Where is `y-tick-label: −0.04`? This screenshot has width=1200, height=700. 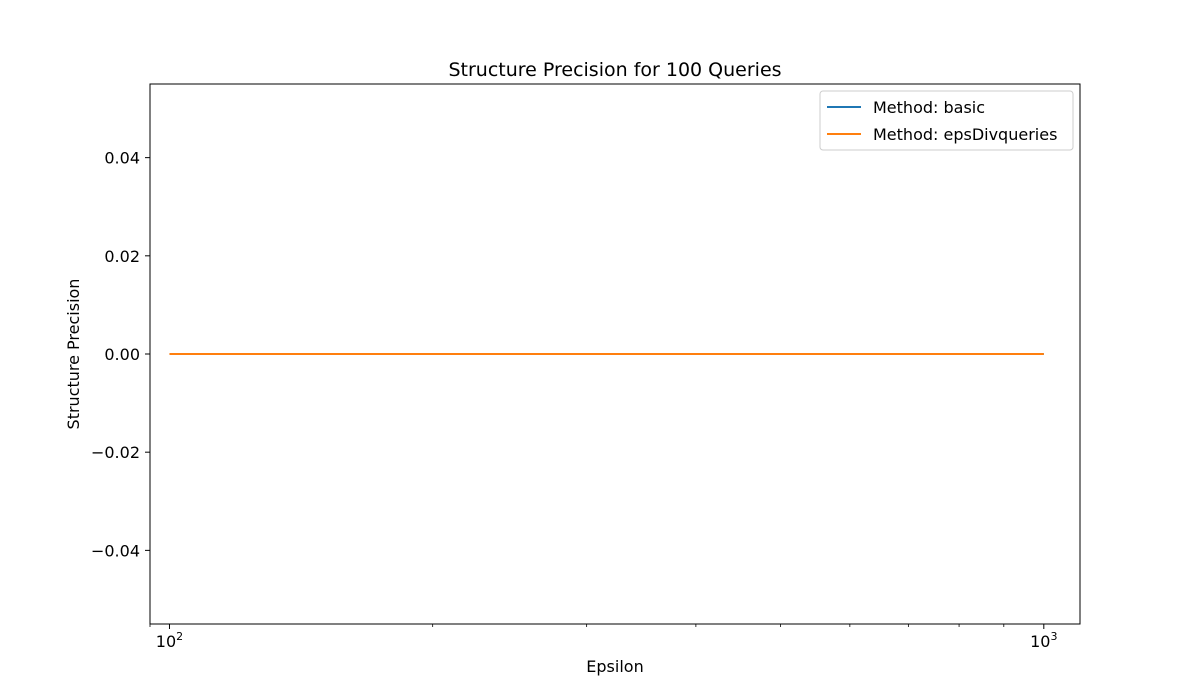
y-tick-label: −0.04 is located at coordinates (115, 550).